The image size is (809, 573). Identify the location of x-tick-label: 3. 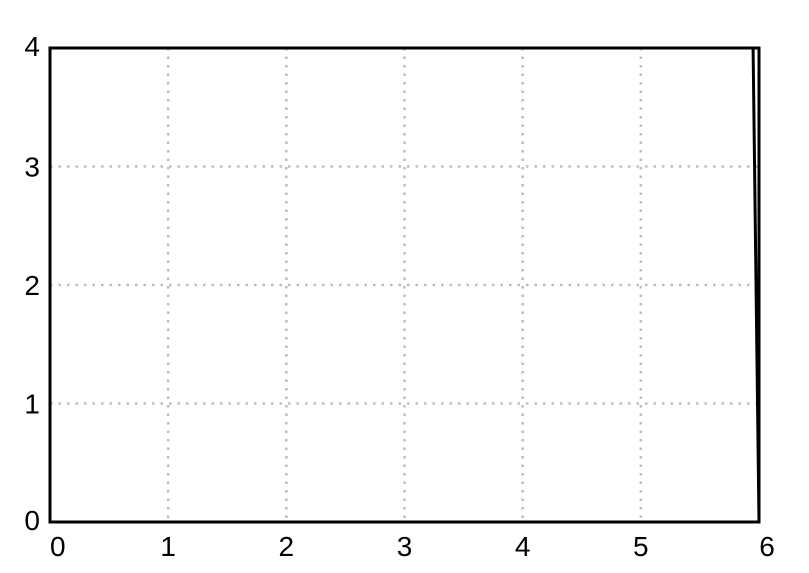
(405, 546).